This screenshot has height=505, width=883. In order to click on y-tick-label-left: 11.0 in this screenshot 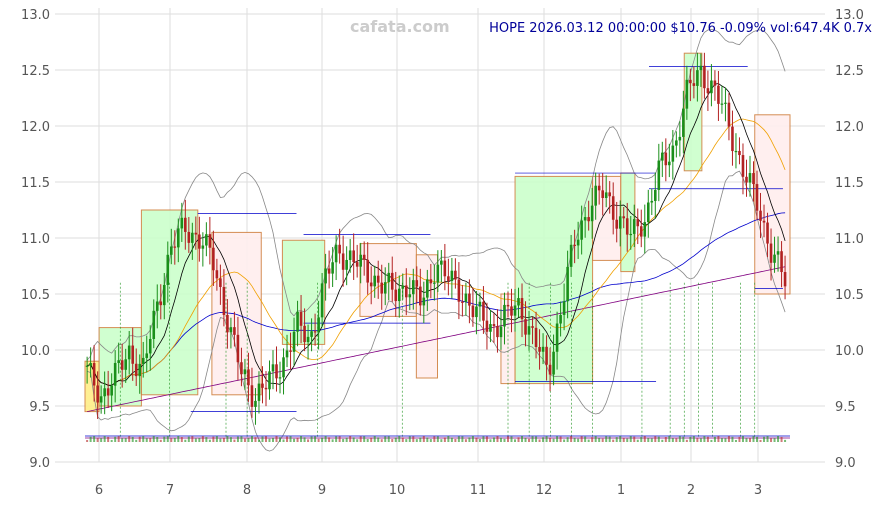, I will do `click(35, 239)`.